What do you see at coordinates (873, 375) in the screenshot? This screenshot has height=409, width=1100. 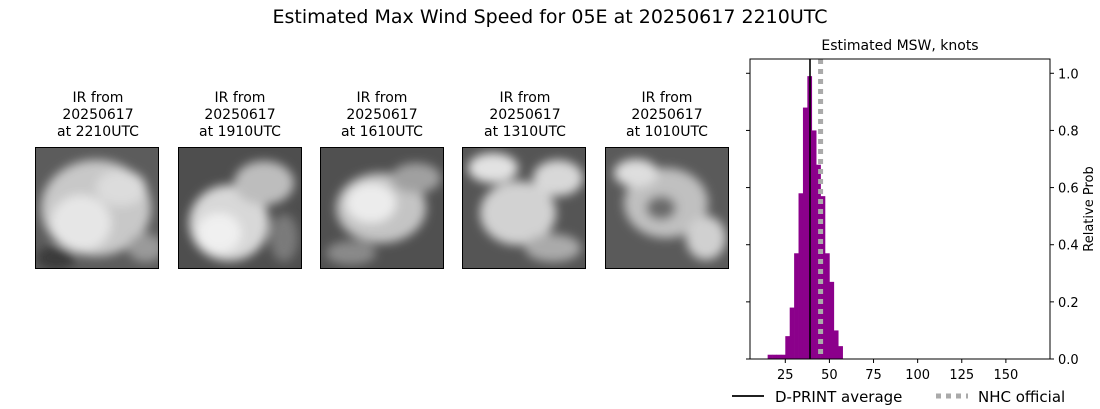 I see `x-tick-label: 75` at bounding box center [873, 375].